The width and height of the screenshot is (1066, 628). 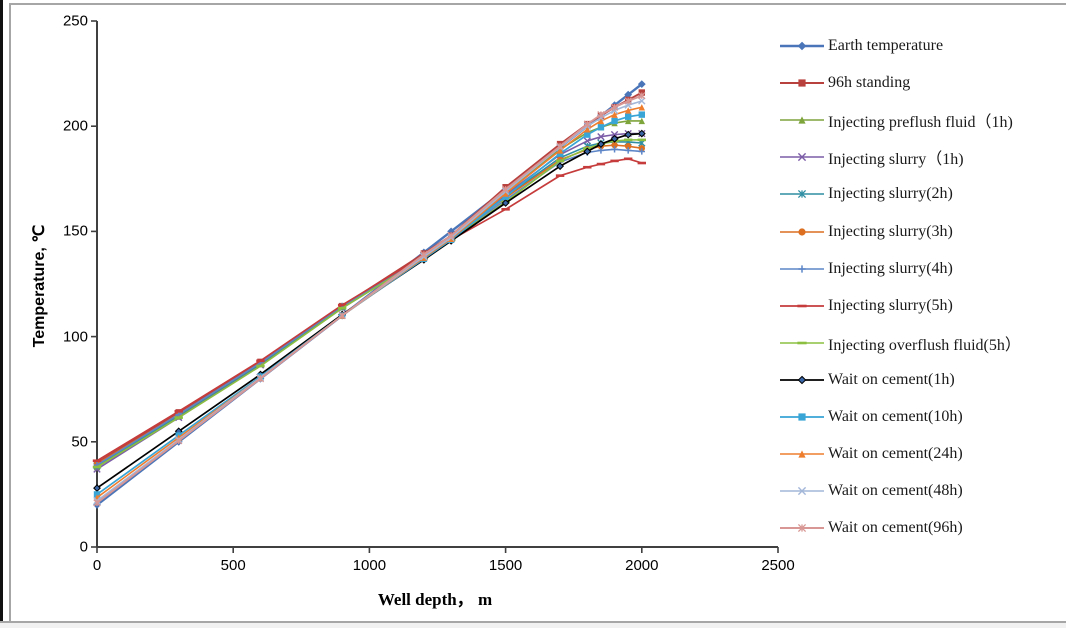 I want to click on legend-label: Injecting slurry(4h), so click(x=890, y=268).